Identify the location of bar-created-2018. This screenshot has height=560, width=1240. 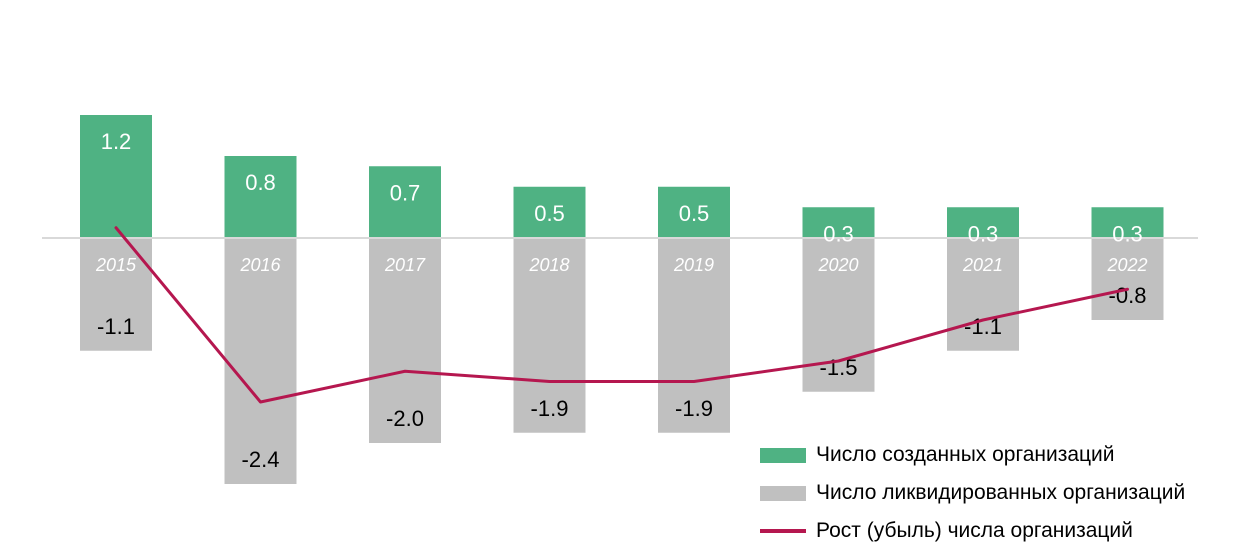
(549, 212).